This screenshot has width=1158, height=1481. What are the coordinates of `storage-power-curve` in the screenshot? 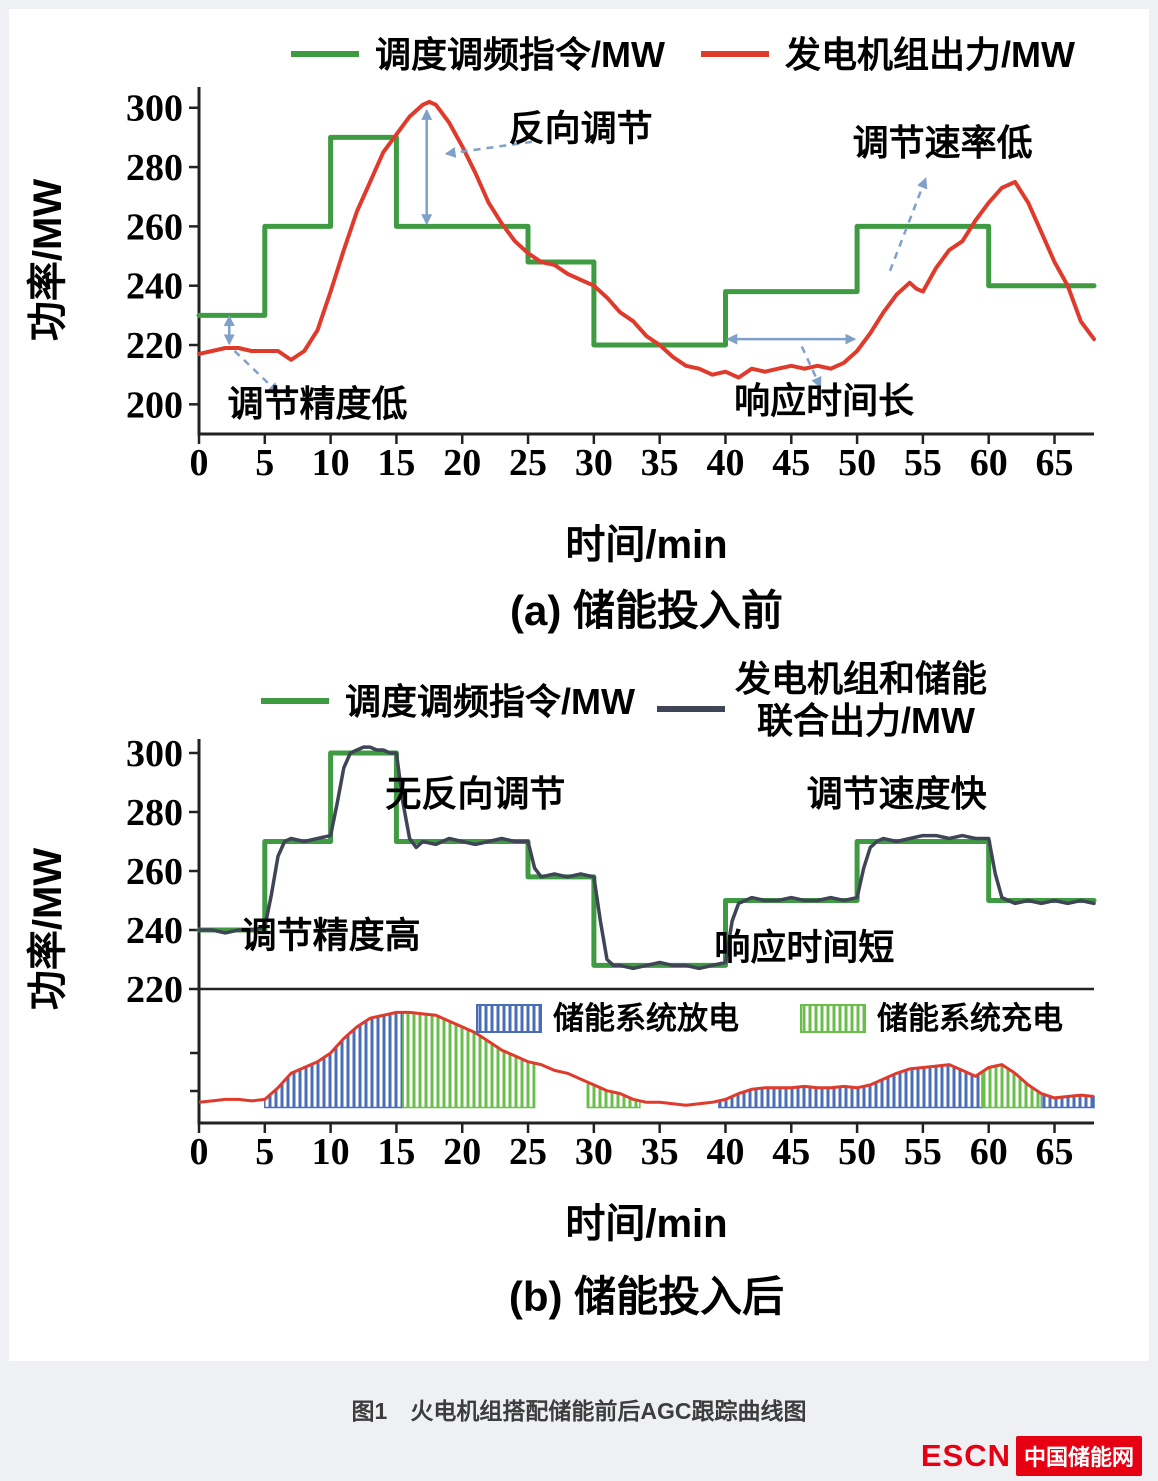 It's located at (646, 1058).